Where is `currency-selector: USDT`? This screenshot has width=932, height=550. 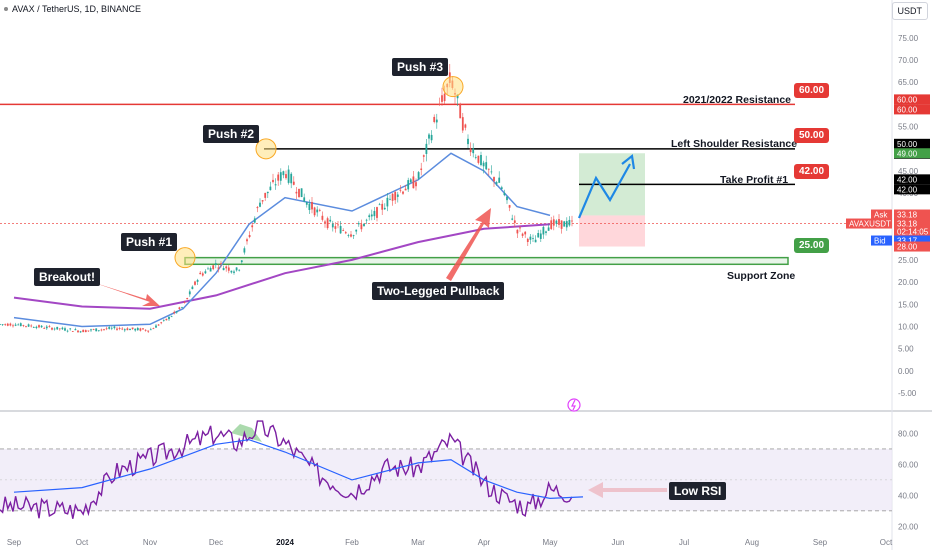 currency-selector: USDT is located at coordinates (909, 11).